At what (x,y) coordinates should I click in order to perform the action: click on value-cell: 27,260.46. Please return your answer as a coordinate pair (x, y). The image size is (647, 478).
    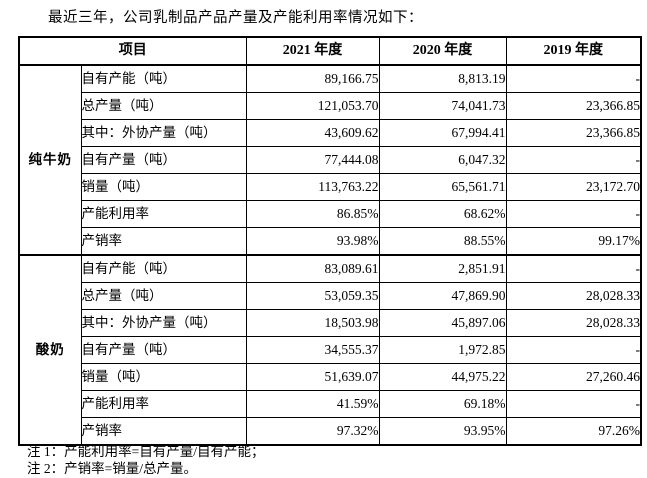
    Looking at the image, I should click on (573, 377).